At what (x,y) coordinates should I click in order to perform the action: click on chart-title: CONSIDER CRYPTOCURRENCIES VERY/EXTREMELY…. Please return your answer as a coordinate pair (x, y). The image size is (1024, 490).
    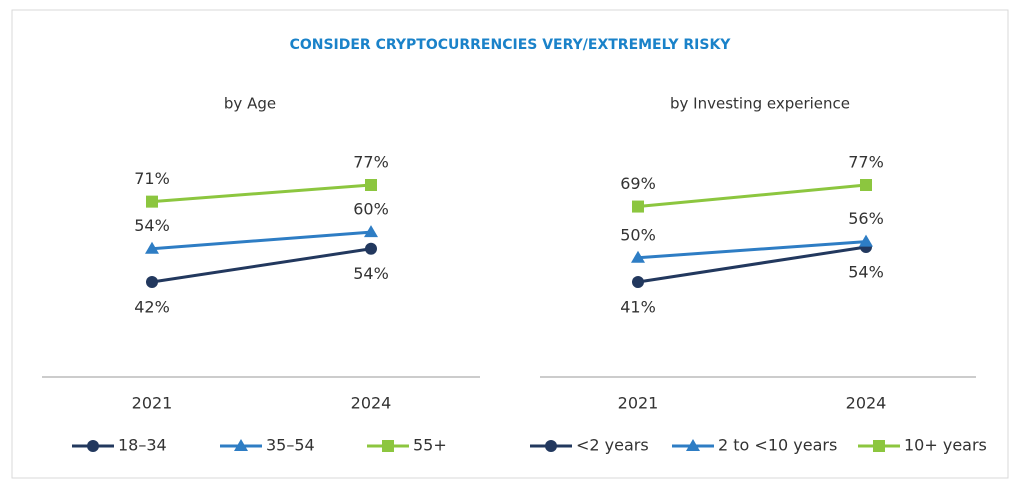
    Looking at the image, I should click on (511, 45).